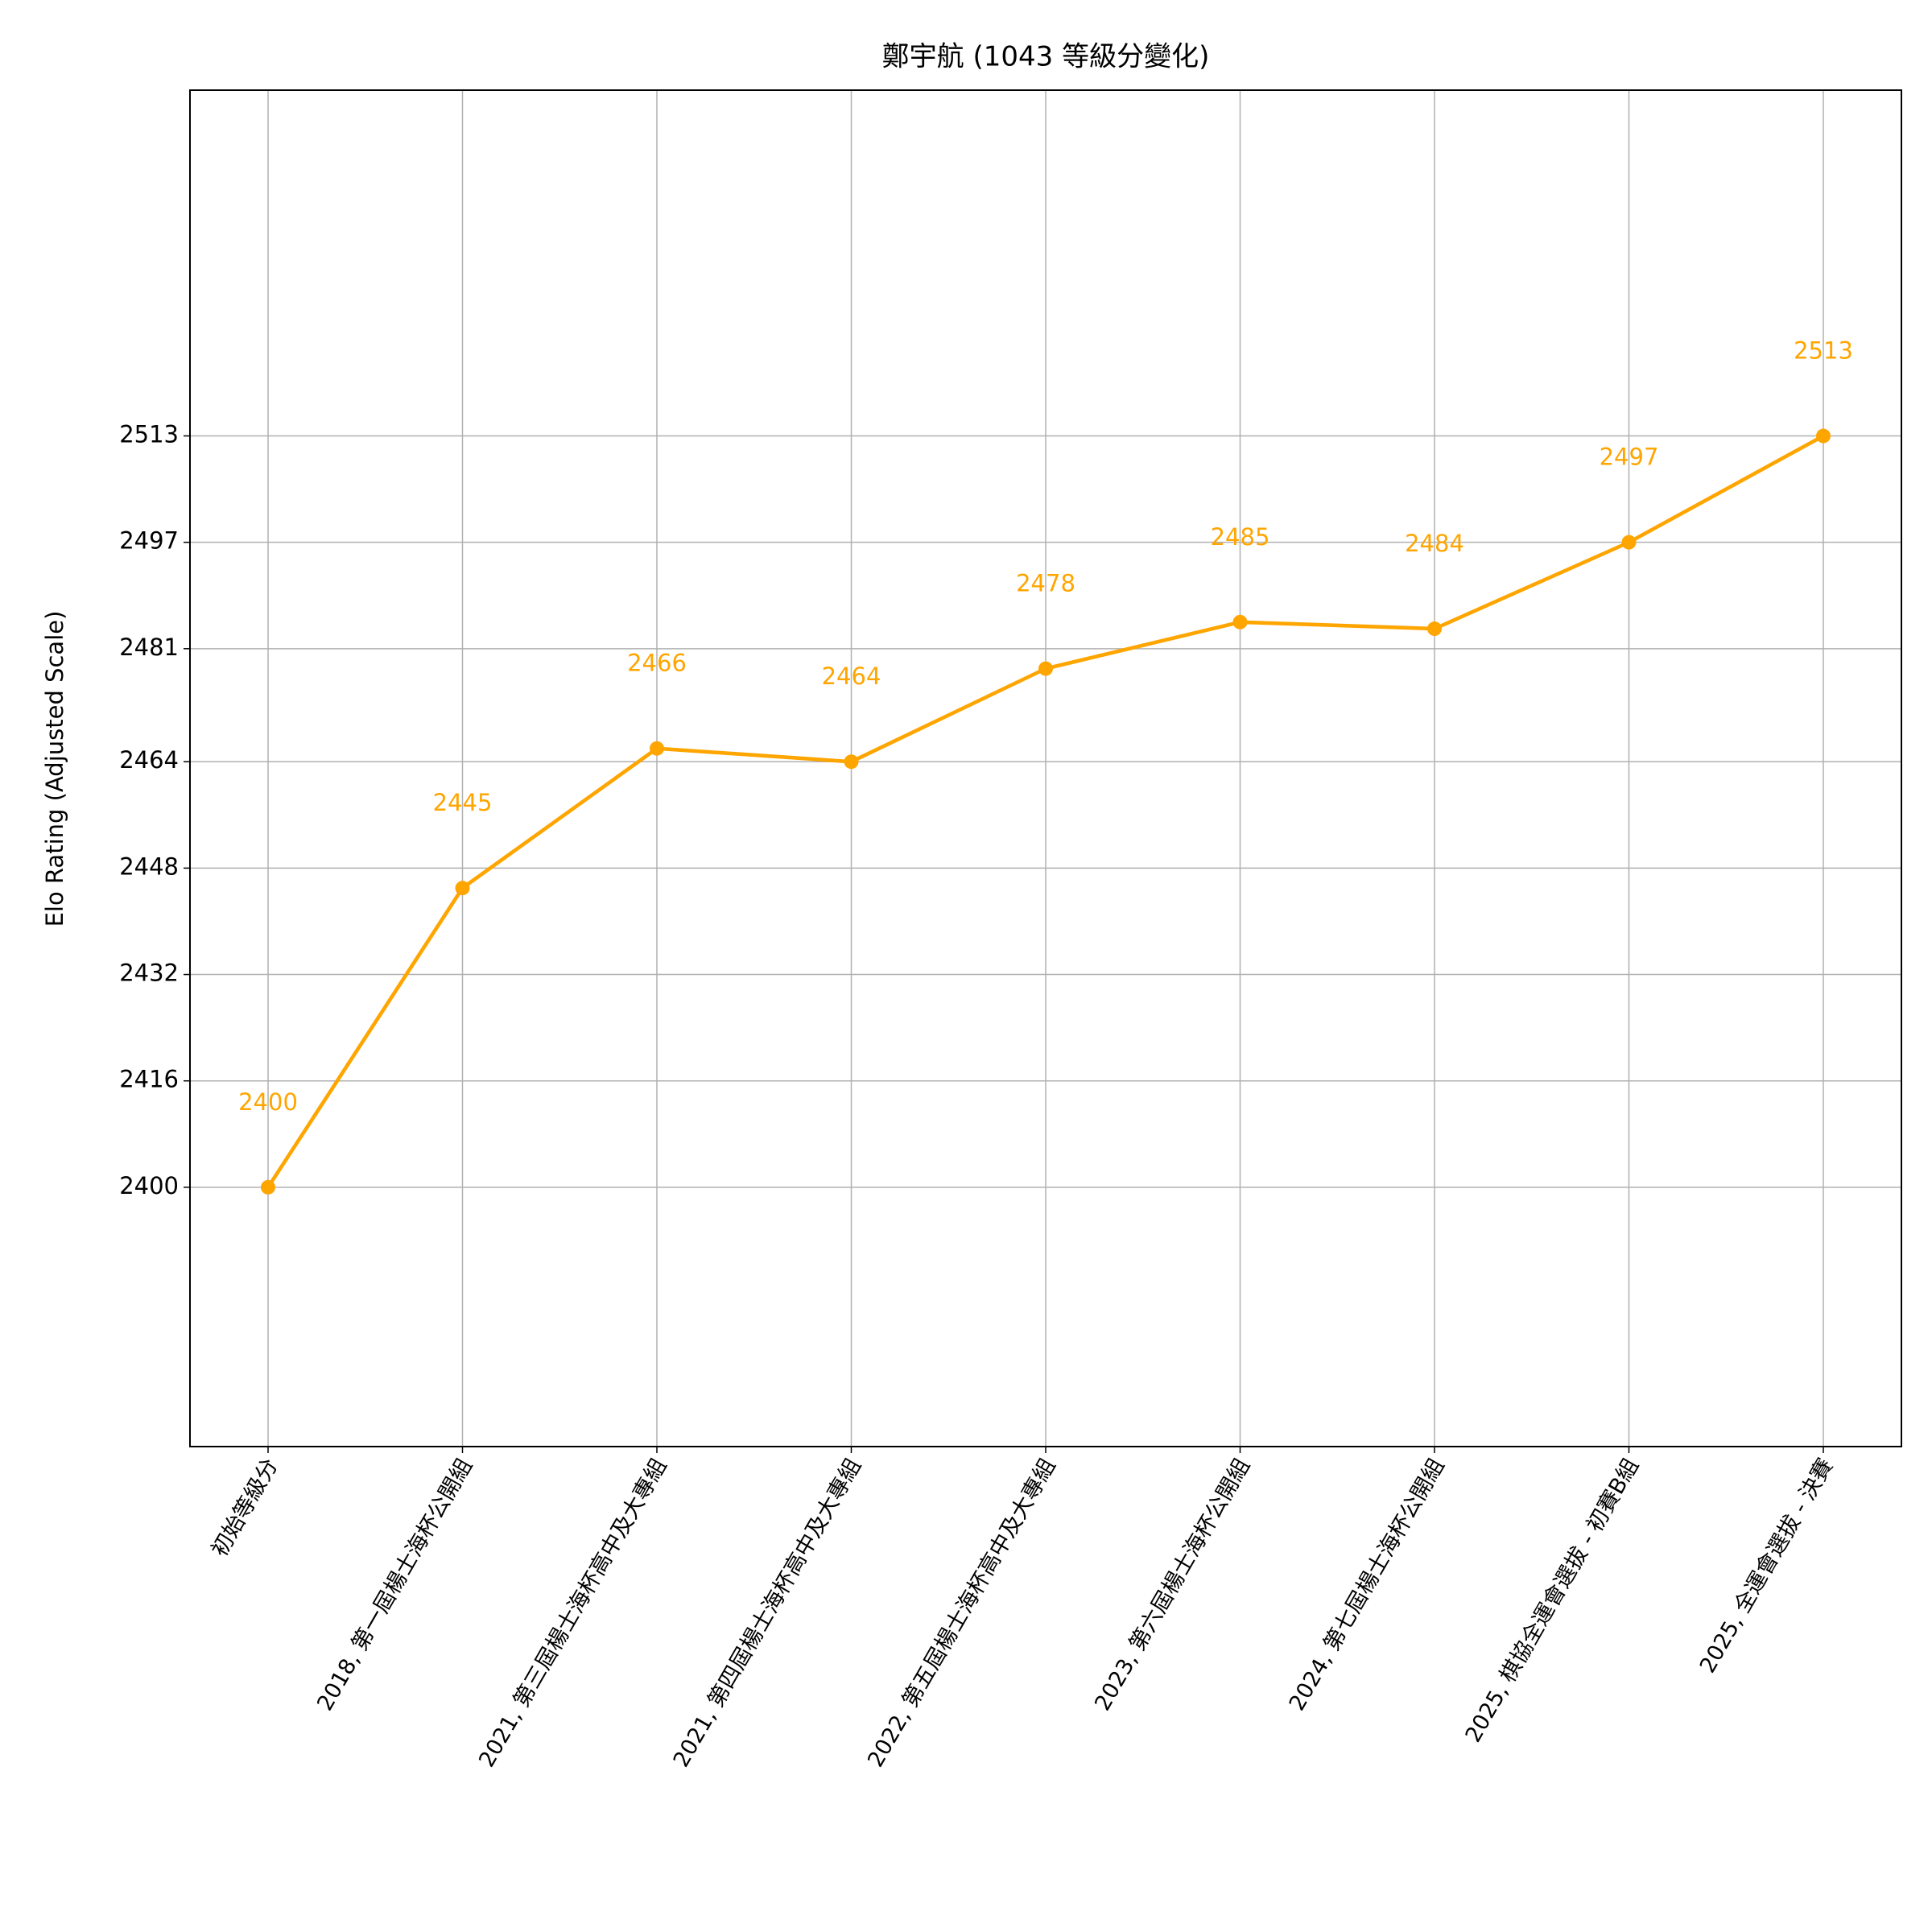 The width and height of the screenshot is (1932, 1932). Describe the element at coordinates (149, 973) in the screenshot. I see `y-tick-label: 2432` at that location.